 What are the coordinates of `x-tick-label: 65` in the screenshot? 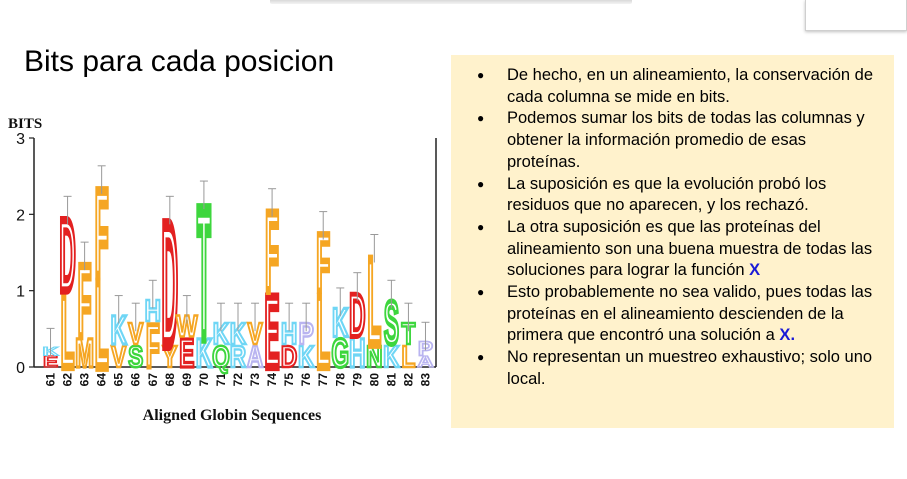 It's located at (119, 380).